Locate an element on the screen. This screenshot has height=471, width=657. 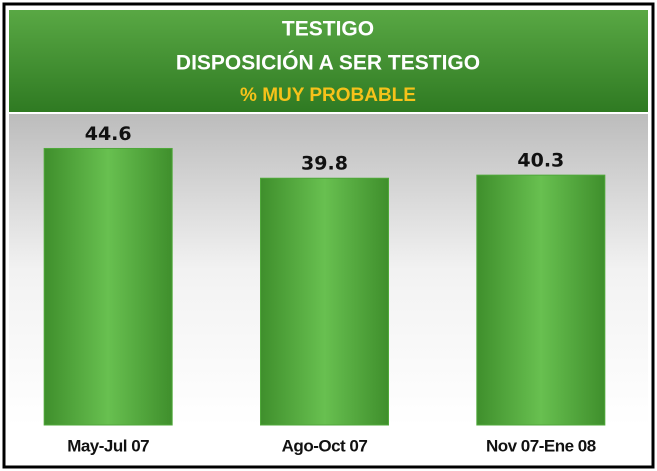
chart-title: TESTIGO is located at coordinates (328, 29).